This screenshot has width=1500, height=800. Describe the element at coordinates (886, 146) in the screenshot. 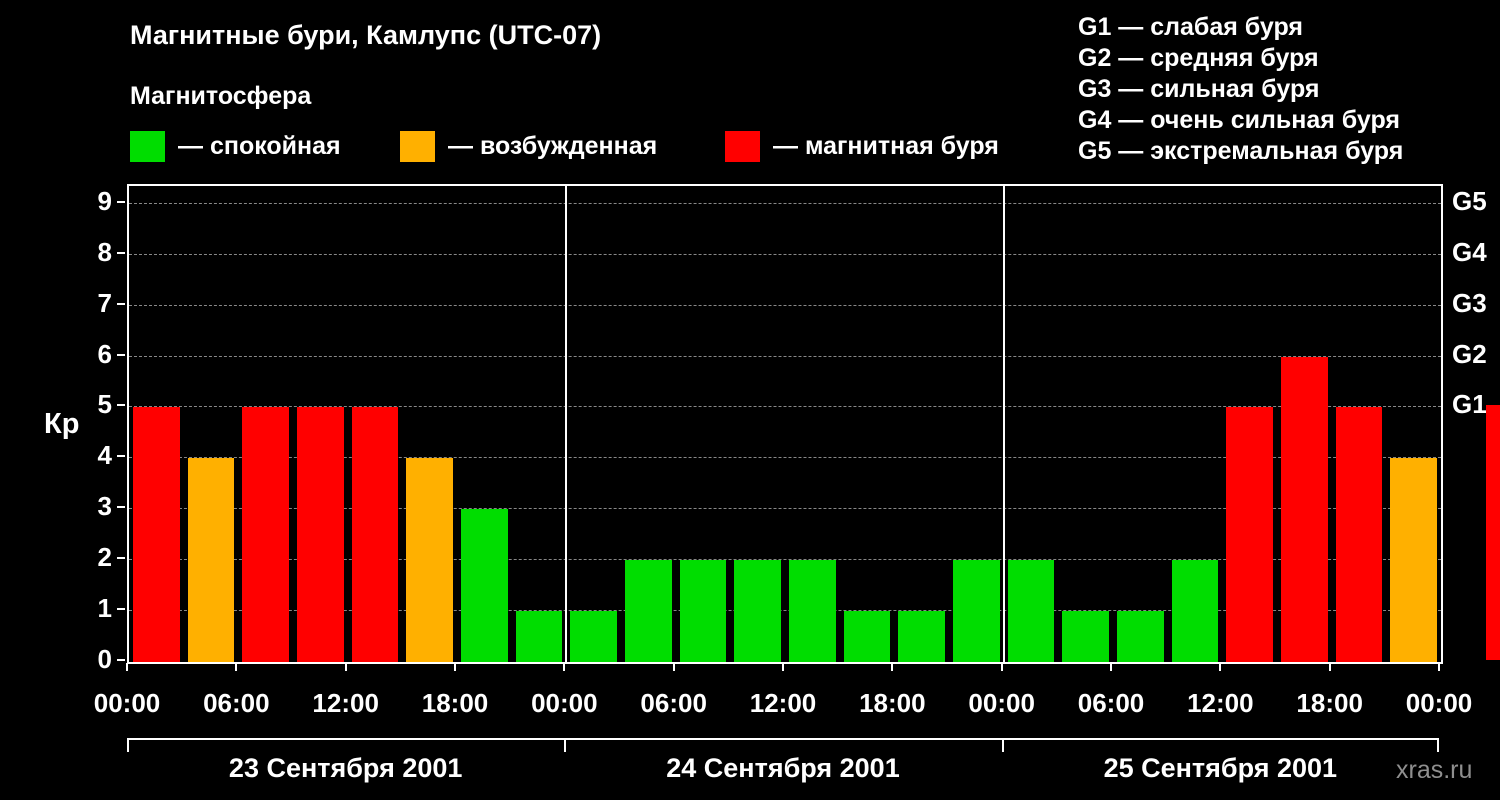

I see `legend-label: — магнитная буря` at that location.